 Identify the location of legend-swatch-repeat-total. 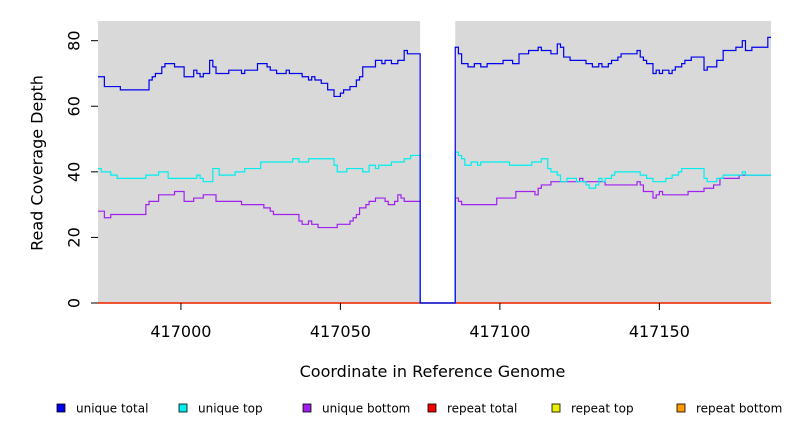
(432, 408).